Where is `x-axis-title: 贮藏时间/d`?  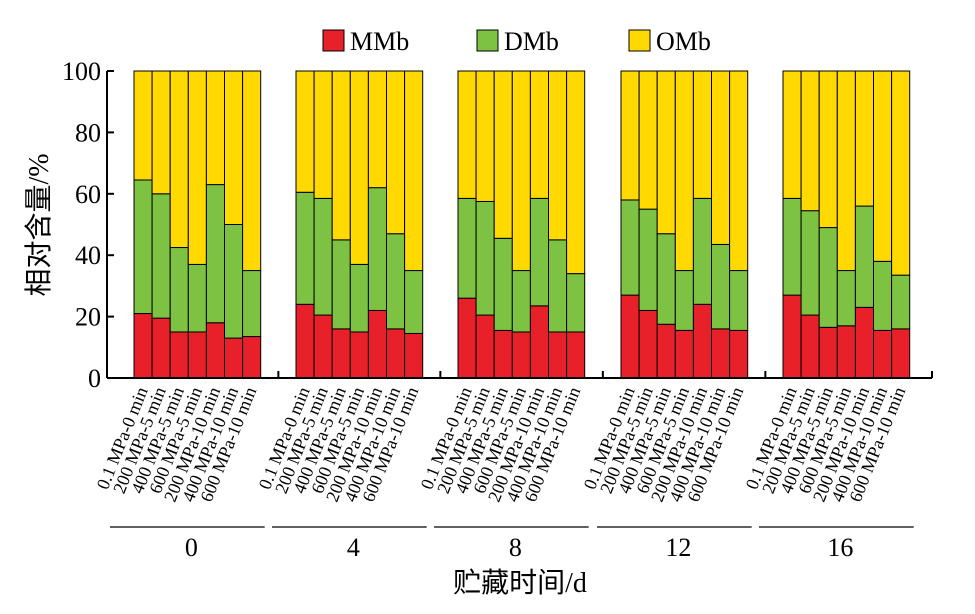
x-axis-title: 贮藏时间/d is located at coordinates (520, 583).